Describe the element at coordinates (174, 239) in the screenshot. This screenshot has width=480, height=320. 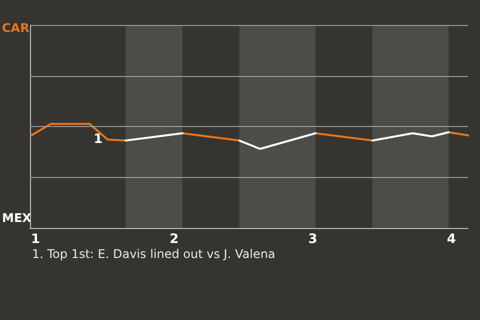
I see `x-tick-label: 2` at that location.